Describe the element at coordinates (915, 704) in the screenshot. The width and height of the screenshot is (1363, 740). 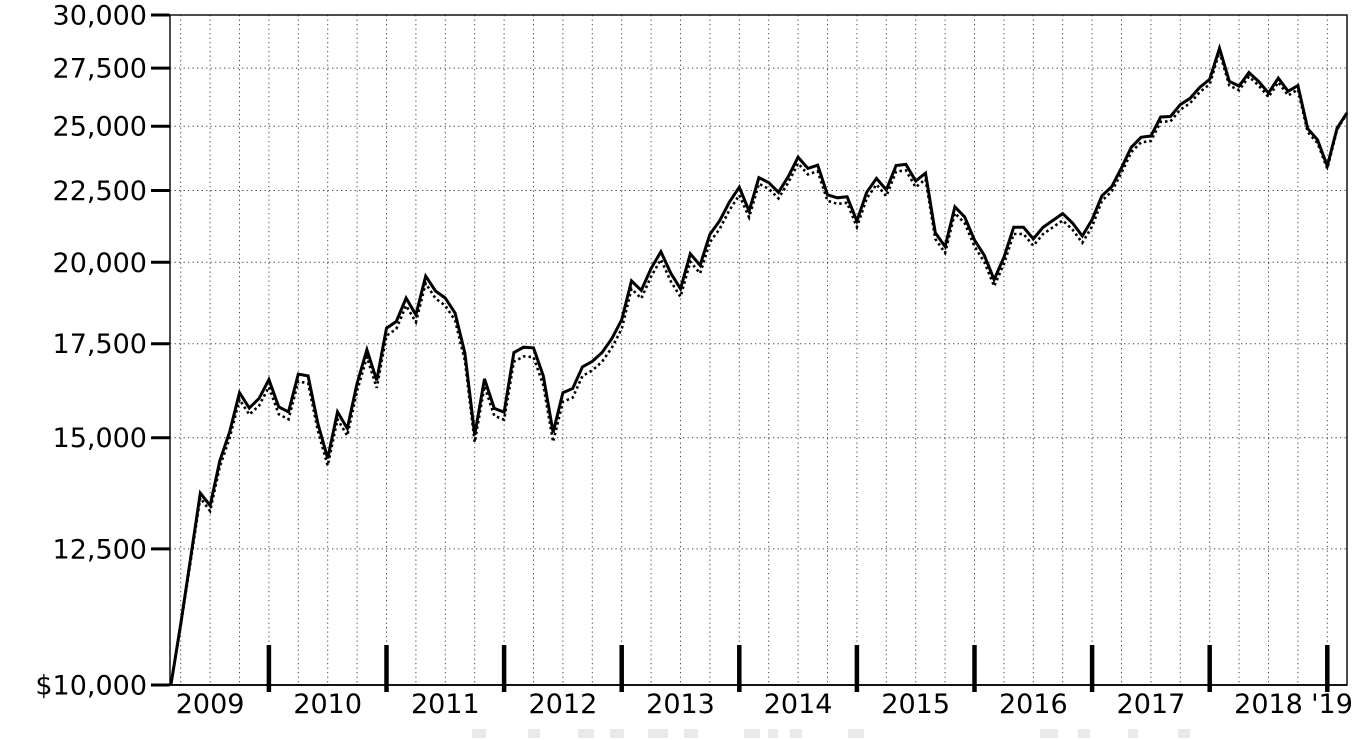
I see `x-axis-year-label: 2015` at that location.